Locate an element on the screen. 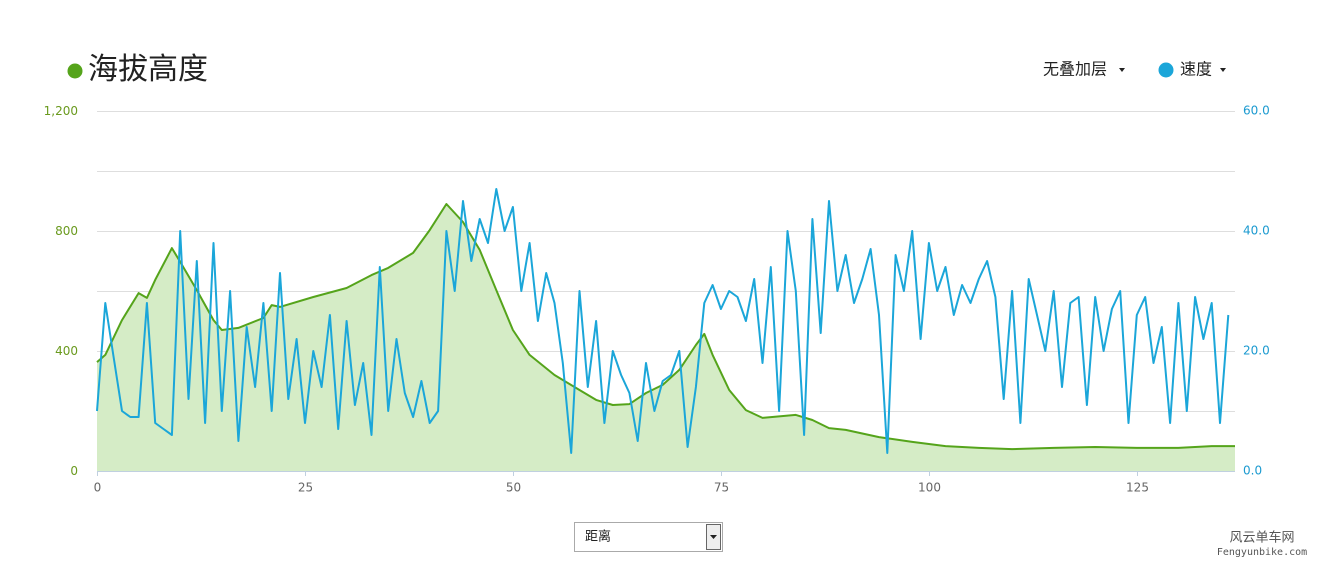 This screenshot has width=1321, height=572. y-tick-label: 0 is located at coordinates (74, 471).